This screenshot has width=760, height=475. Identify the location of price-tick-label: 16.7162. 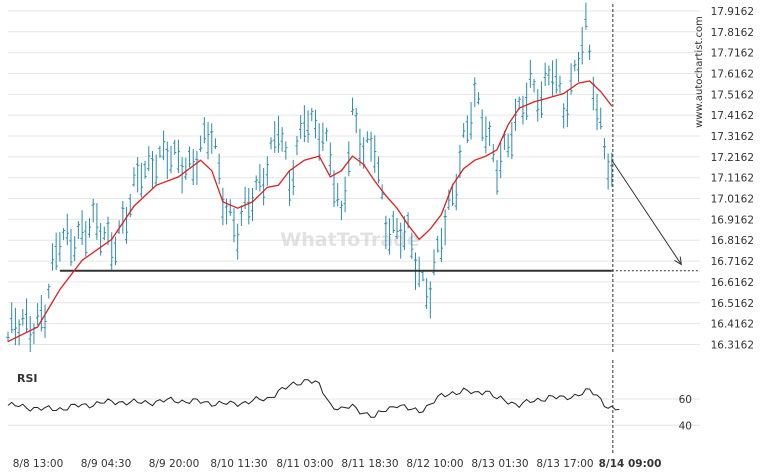
(732, 262).